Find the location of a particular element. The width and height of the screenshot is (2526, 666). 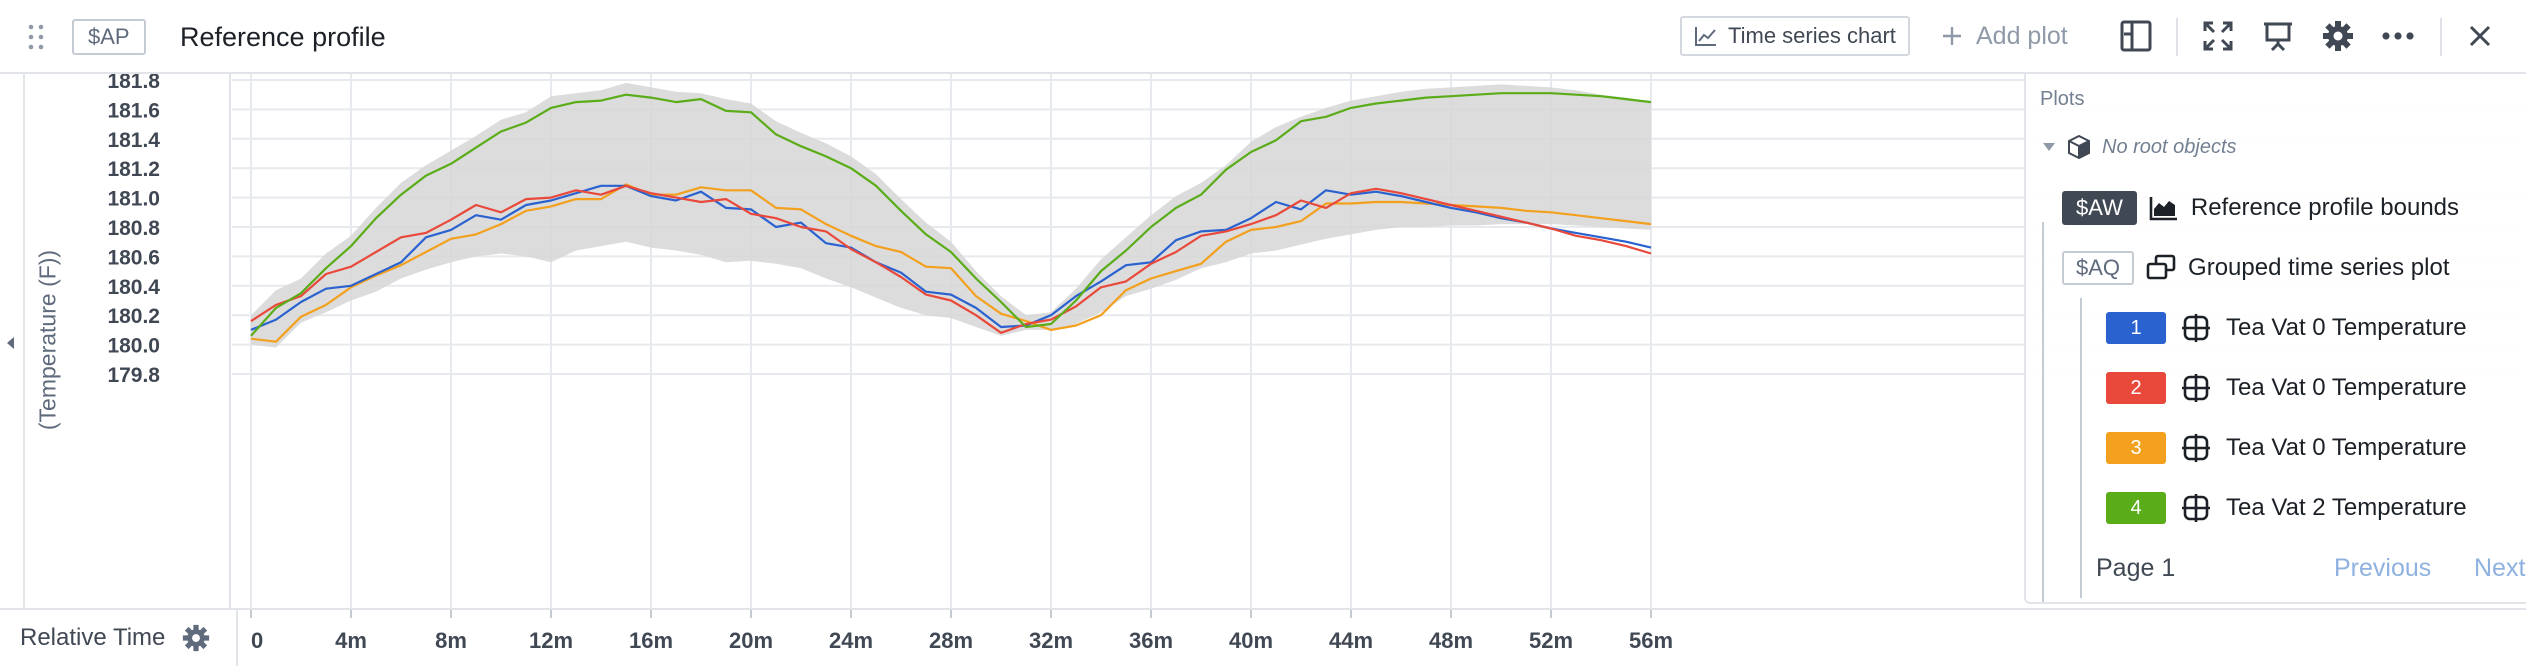

relative-time-label: Relative Time is located at coordinates (93, 637).